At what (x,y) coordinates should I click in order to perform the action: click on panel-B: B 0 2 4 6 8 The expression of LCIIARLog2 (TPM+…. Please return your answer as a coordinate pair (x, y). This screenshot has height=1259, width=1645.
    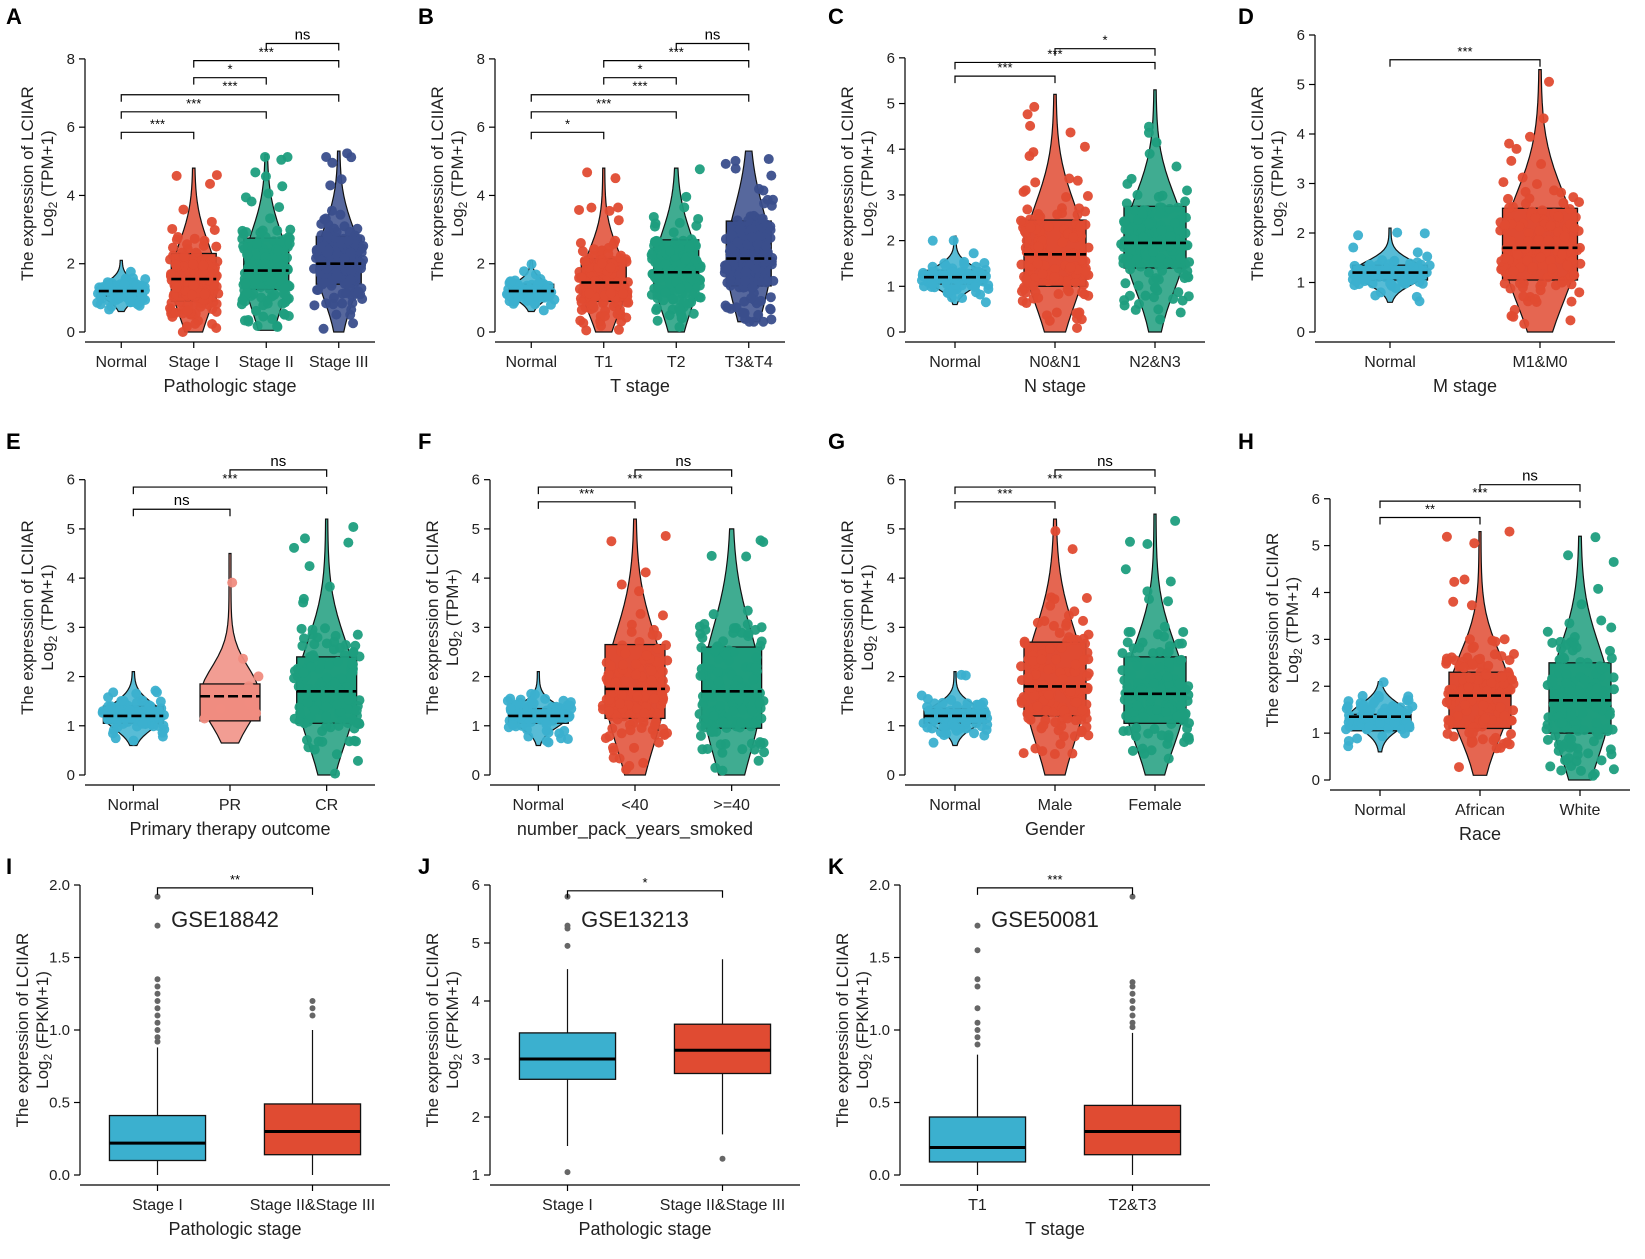
    Looking at the image, I should click on (601, 200).